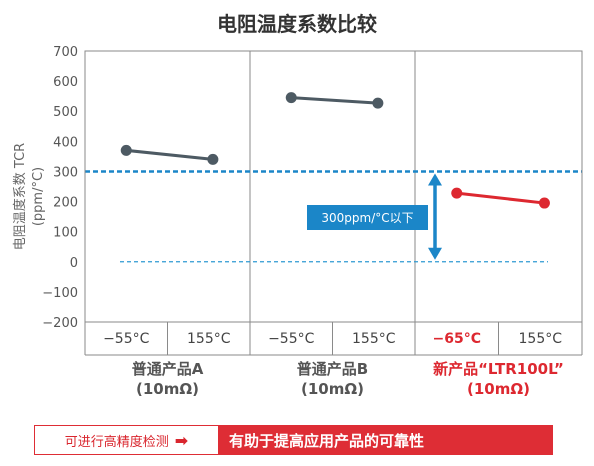 Image resolution: width=594 pixels, height=466 pixels. What do you see at coordinates (65, 203) in the screenshot?
I see `y-tick-label: 200` at bounding box center [65, 203].